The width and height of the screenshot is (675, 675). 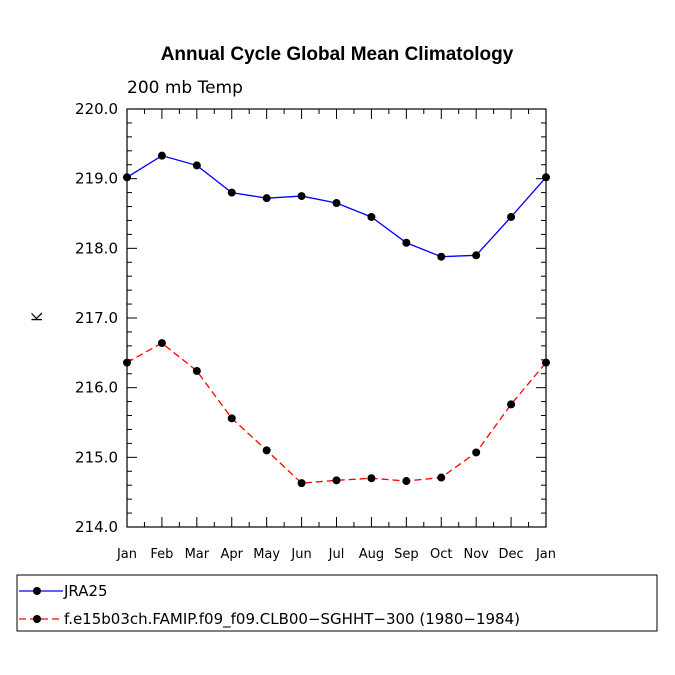 What do you see at coordinates (197, 554) in the screenshot?
I see `x-tick-label: Mar` at bounding box center [197, 554].